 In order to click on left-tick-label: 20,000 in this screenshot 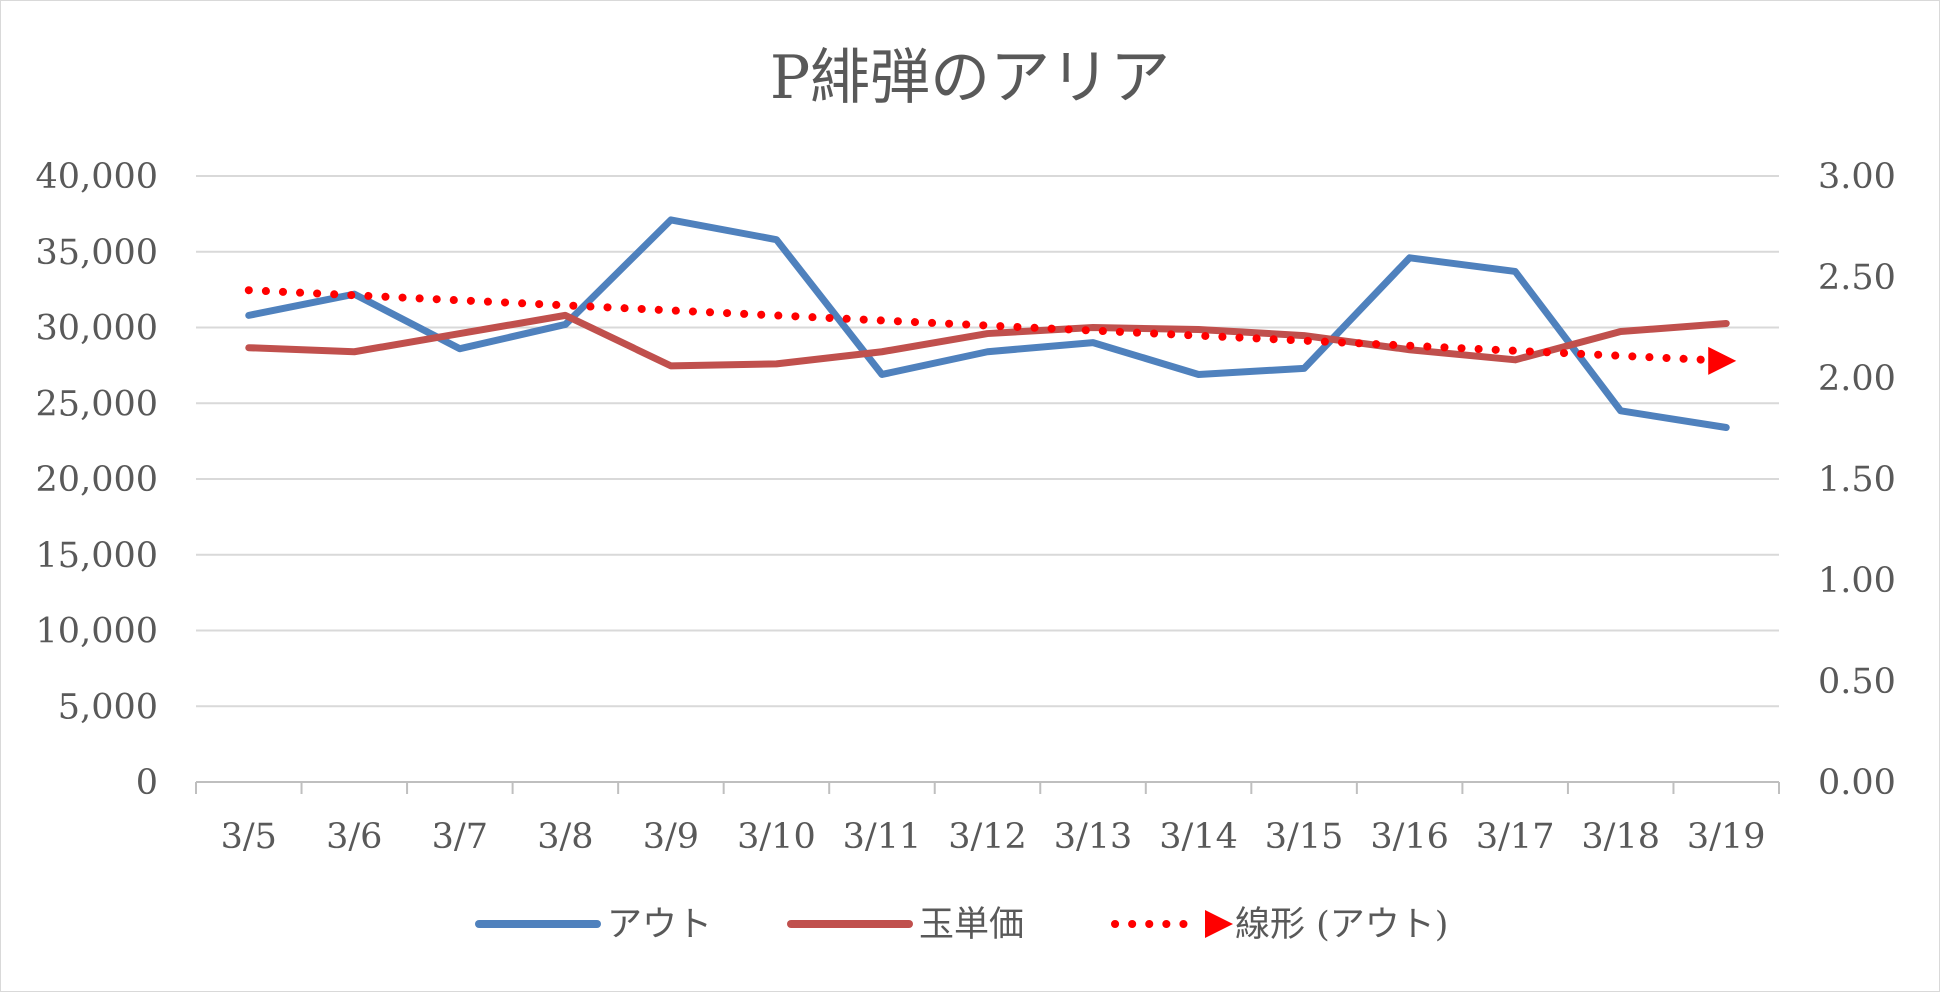, I will do `click(97, 480)`.